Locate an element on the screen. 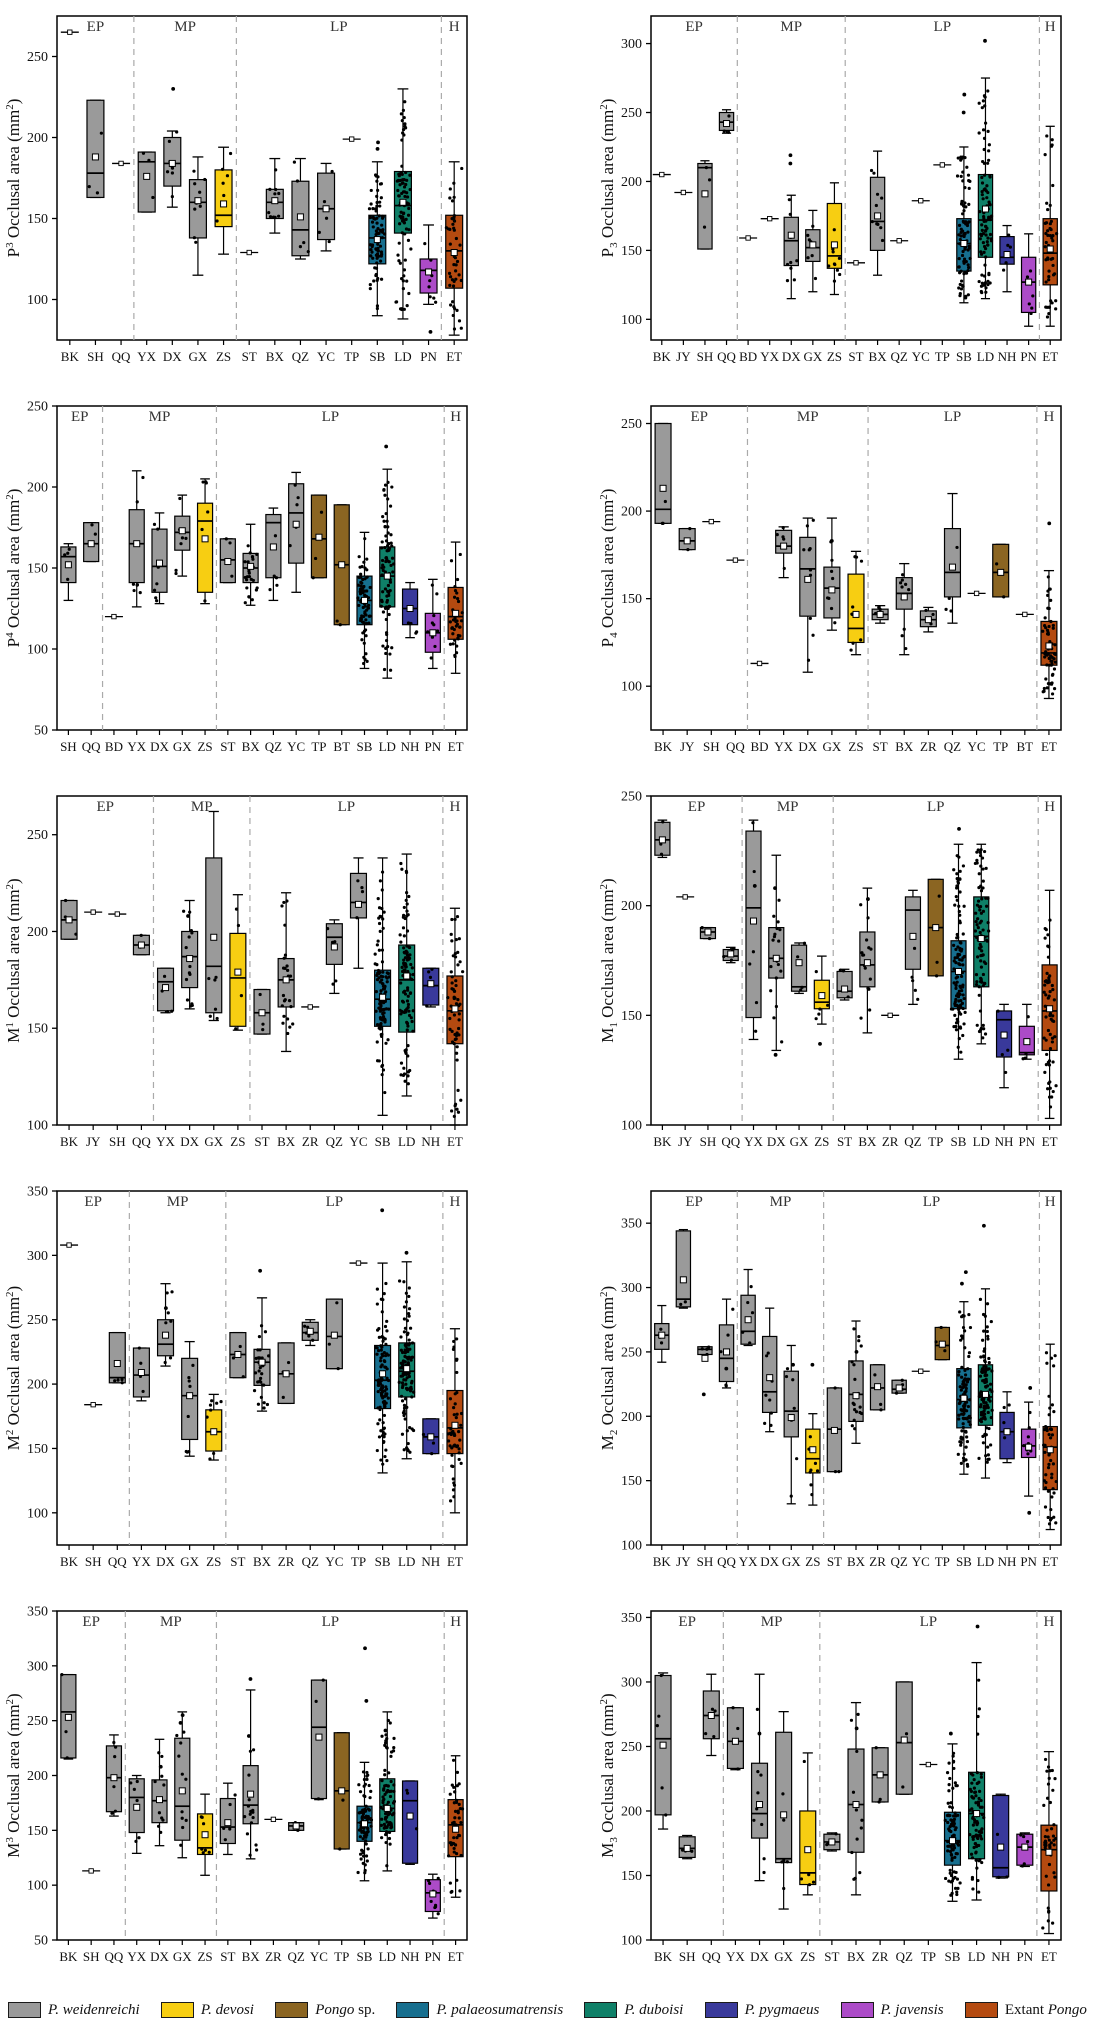  y-tick-label: 300 is located at coordinates (631, 1682).